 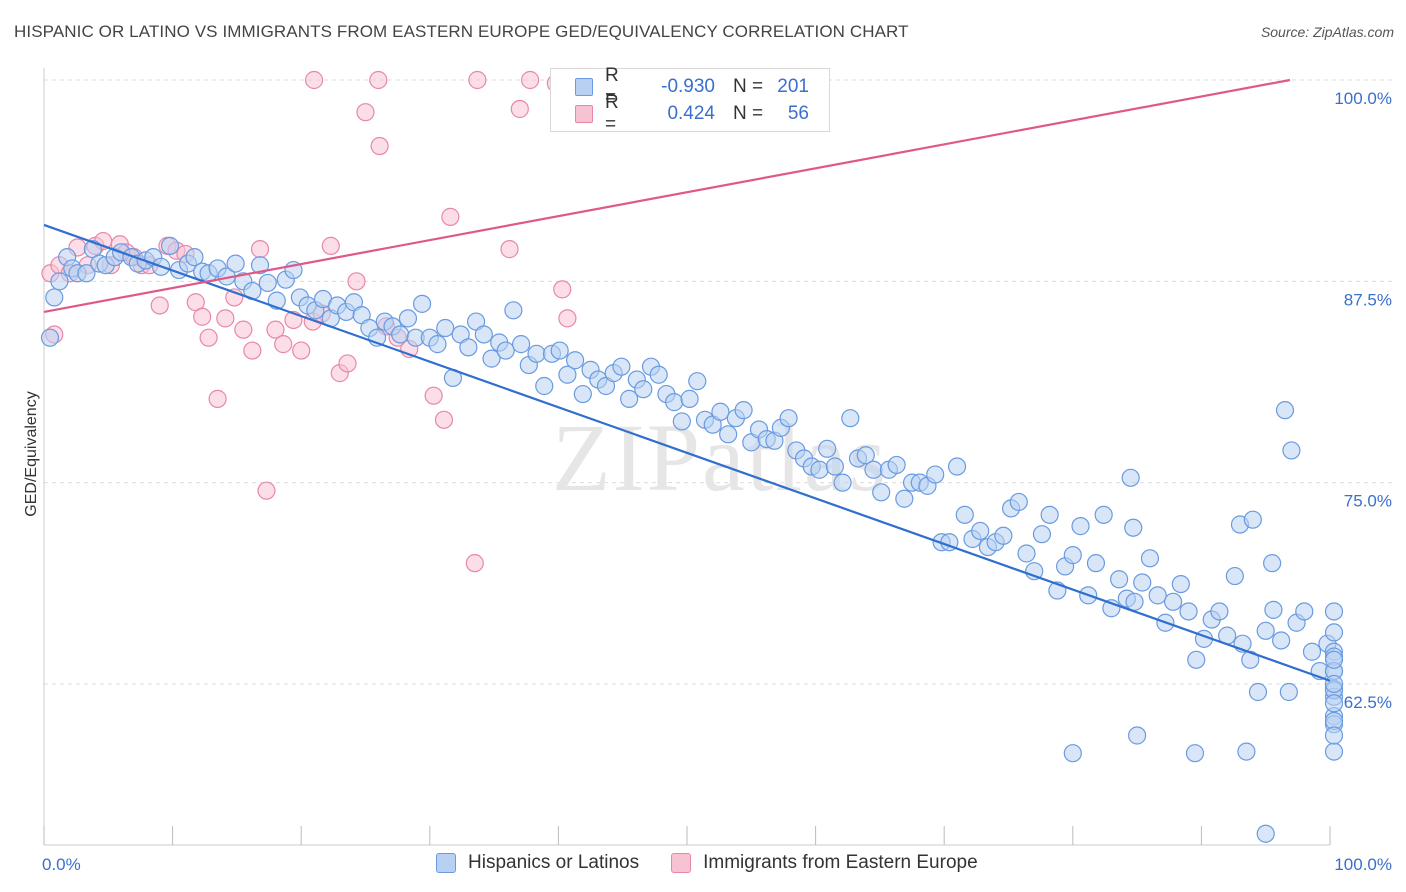 What do you see at coordinates (798, 113) in the screenshot?
I see `legend-n-value: 56` at bounding box center [798, 113].